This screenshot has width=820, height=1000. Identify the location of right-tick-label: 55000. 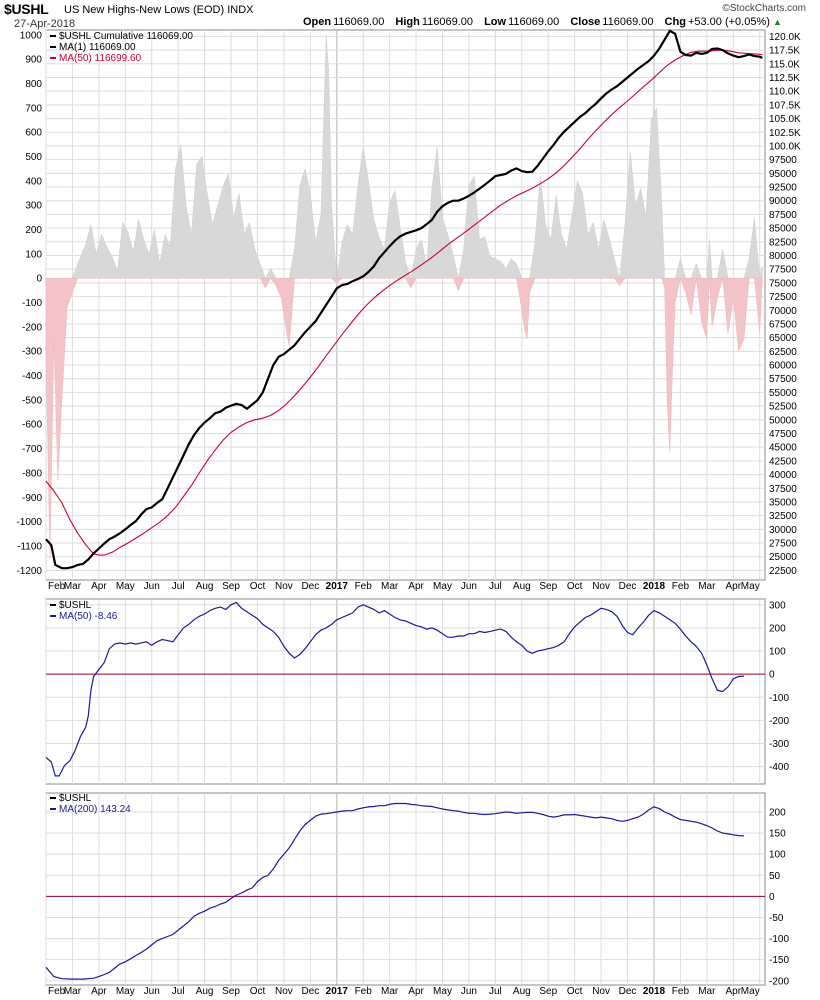
(783, 393).